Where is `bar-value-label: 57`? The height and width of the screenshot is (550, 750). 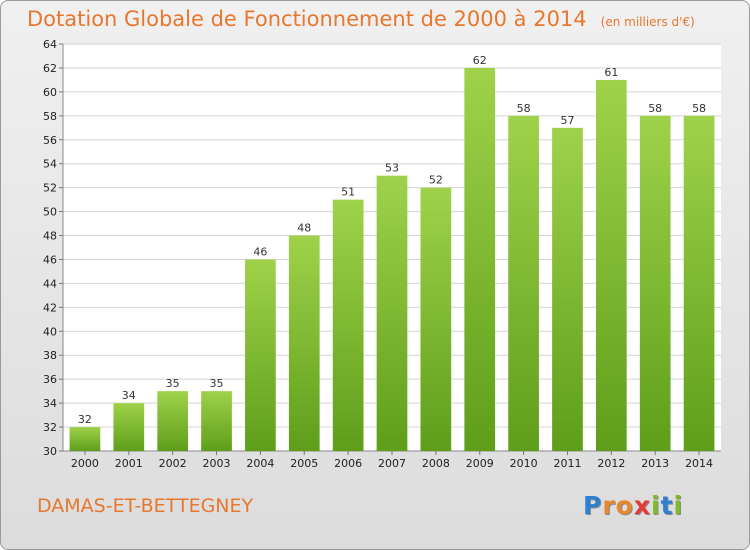 bar-value-label: 57 is located at coordinates (567, 120).